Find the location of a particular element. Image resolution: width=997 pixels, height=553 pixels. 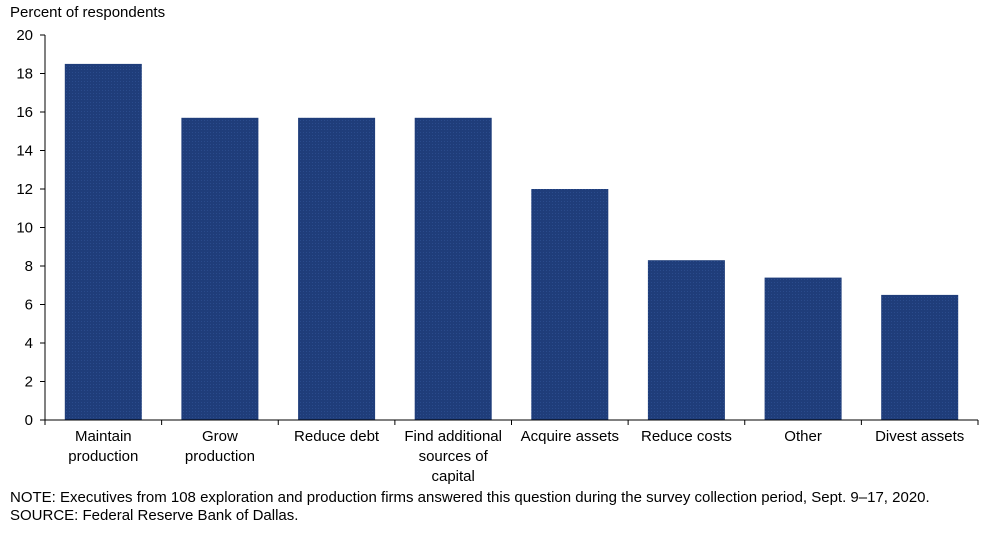

x-category-label: Grow production is located at coordinates (220, 446).